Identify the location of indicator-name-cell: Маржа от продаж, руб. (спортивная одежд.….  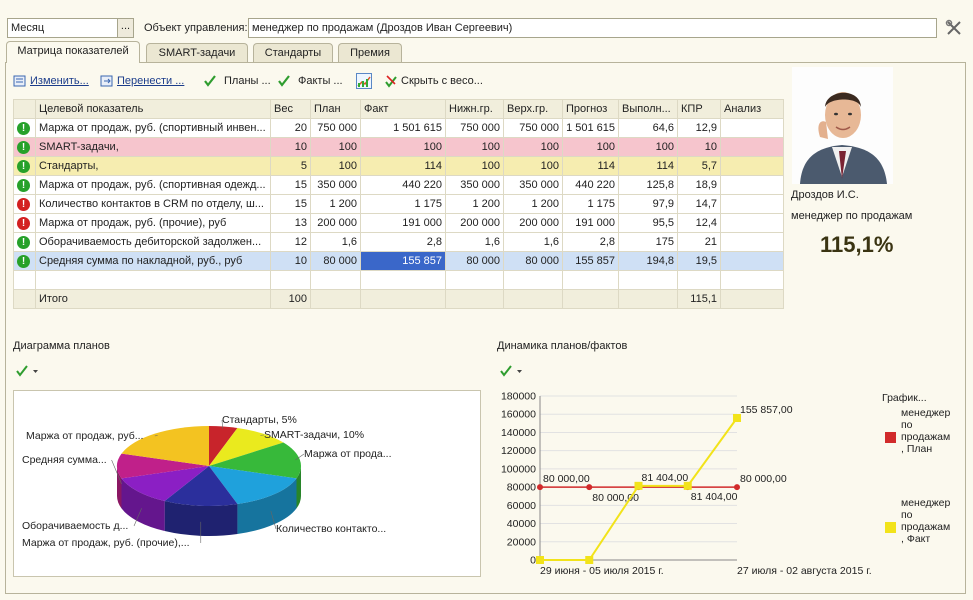
(153, 185).